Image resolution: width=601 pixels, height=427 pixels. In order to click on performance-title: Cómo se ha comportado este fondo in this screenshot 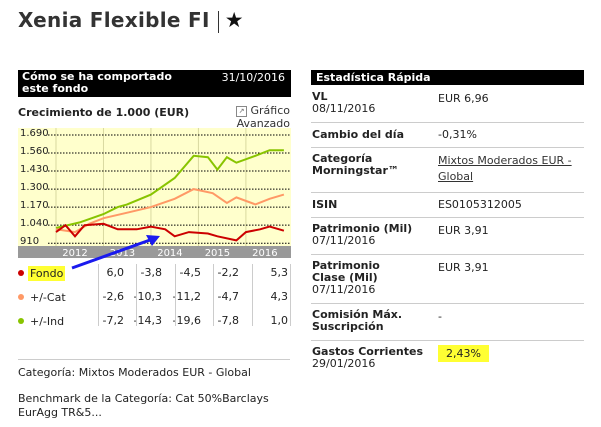, I will do `click(97, 82)`.